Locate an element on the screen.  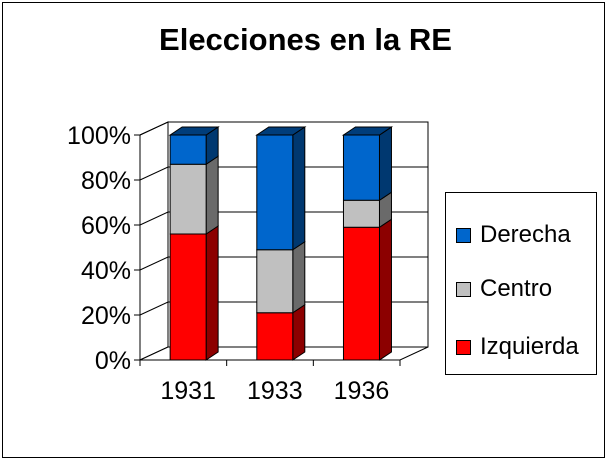
legend-swatch-izquierda is located at coordinates (463, 347).